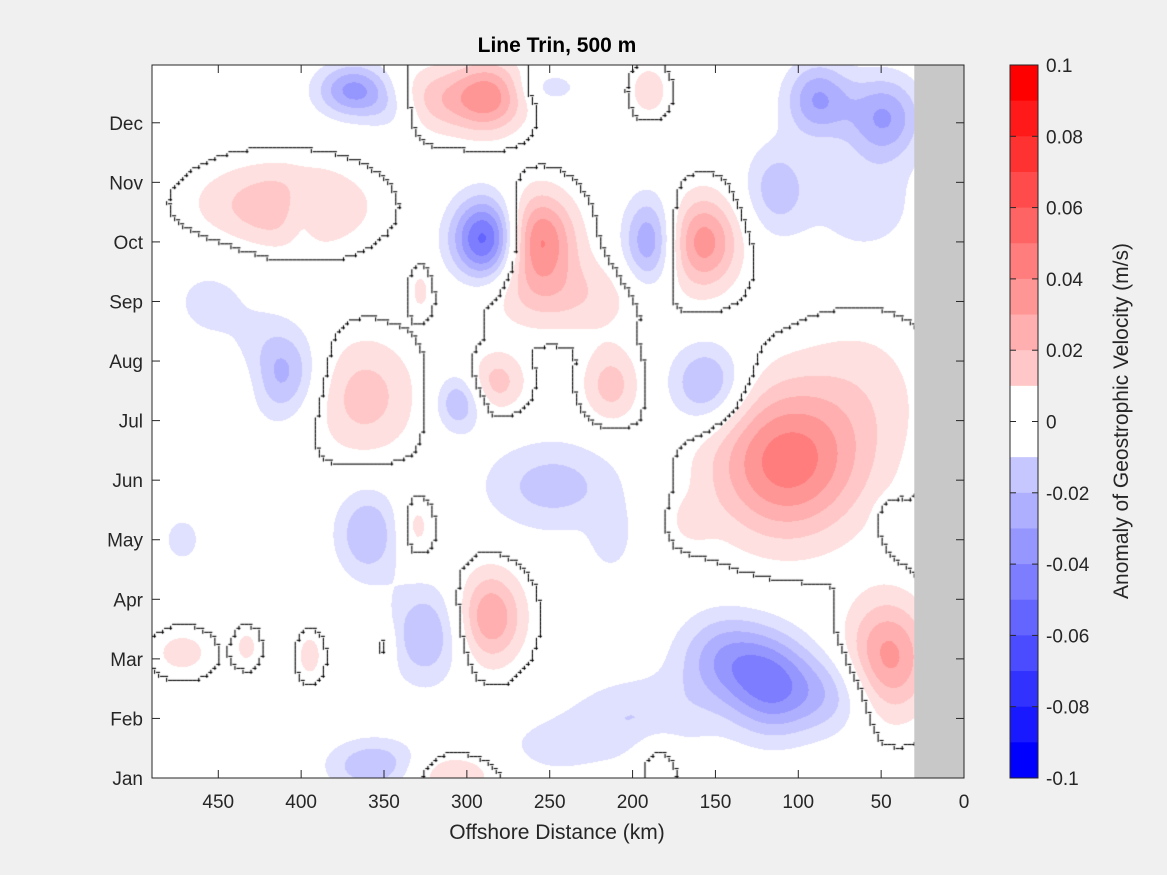  Describe the element at coordinates (550, 802) in the screenshot. I see `x-tick-label: 250` at that location.